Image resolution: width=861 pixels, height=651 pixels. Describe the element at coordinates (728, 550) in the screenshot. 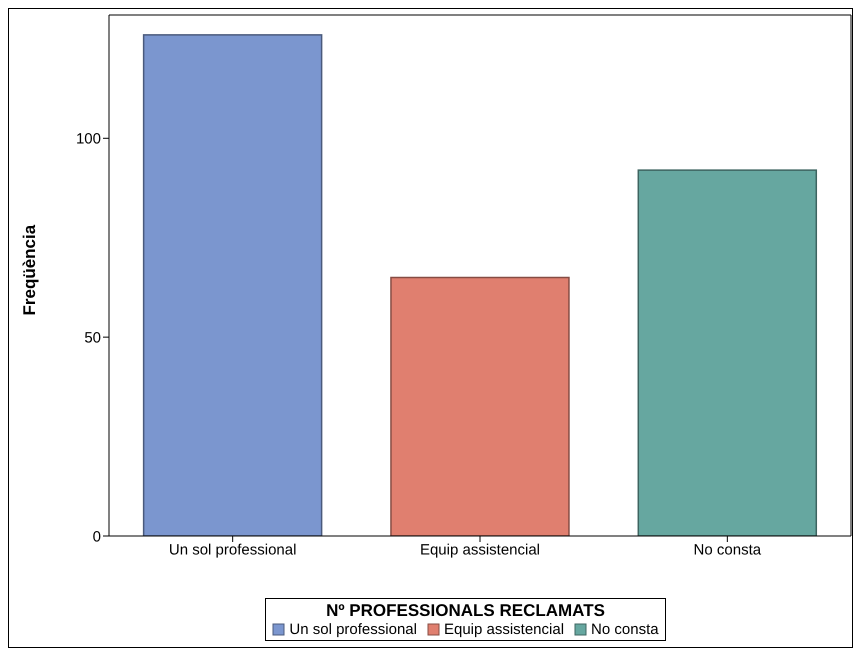

I see `x-tick-label: No consta` at that location.